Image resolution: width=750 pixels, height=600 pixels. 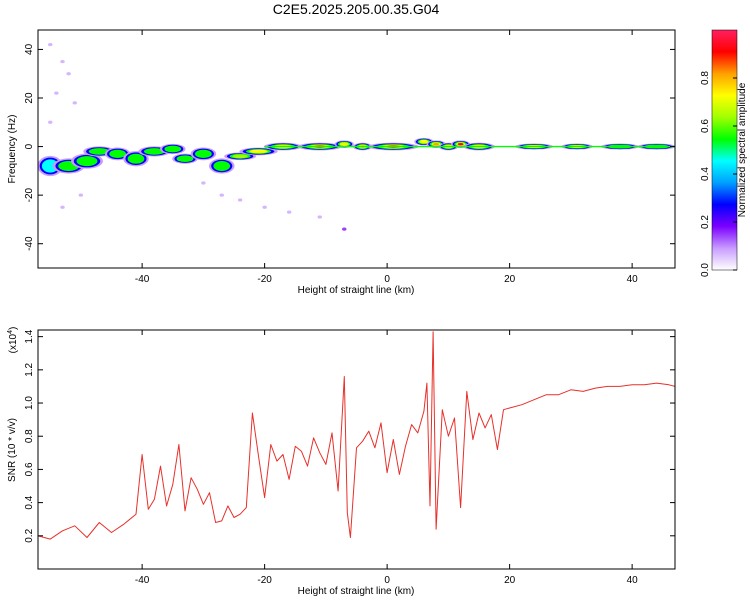 What do you see at coordinates (510, 580) in the screenshot?
I see `snr-x-tick-label: 20` at bounding box center [510, 580].